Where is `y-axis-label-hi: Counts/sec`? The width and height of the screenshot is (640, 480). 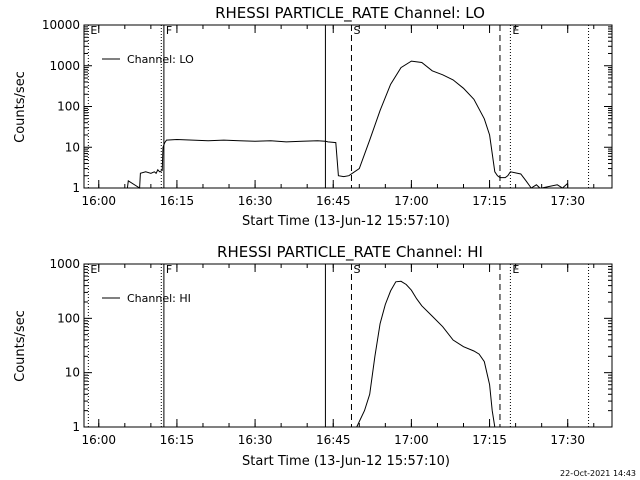
y-axis-label-hi: Counts/sec is located at coordinates (20, 346).